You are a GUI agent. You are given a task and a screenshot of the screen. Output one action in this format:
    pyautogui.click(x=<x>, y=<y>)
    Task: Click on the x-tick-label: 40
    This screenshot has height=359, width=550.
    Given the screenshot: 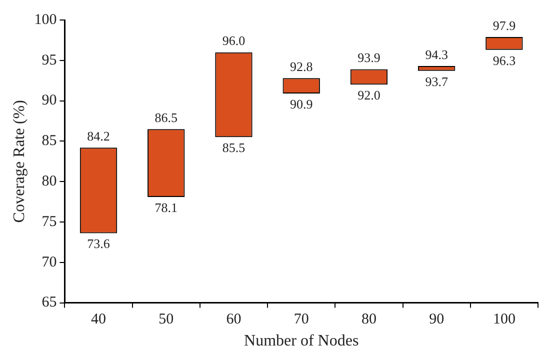 What is the action you would take?
    pyautogui.click(x=98, y=320)
    